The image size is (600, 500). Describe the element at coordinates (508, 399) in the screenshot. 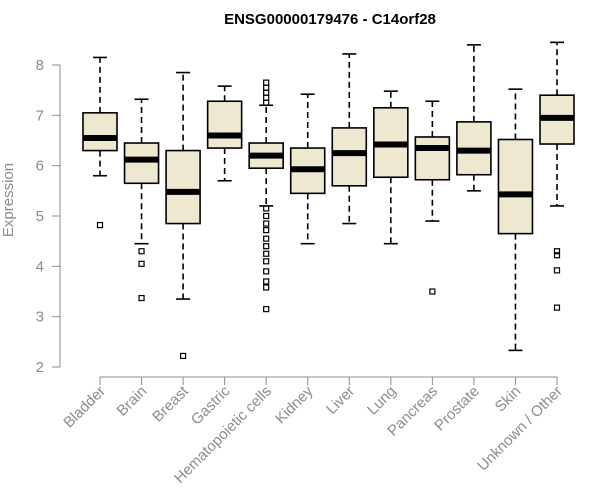

I see `x-tick-label: Skin` at that location.